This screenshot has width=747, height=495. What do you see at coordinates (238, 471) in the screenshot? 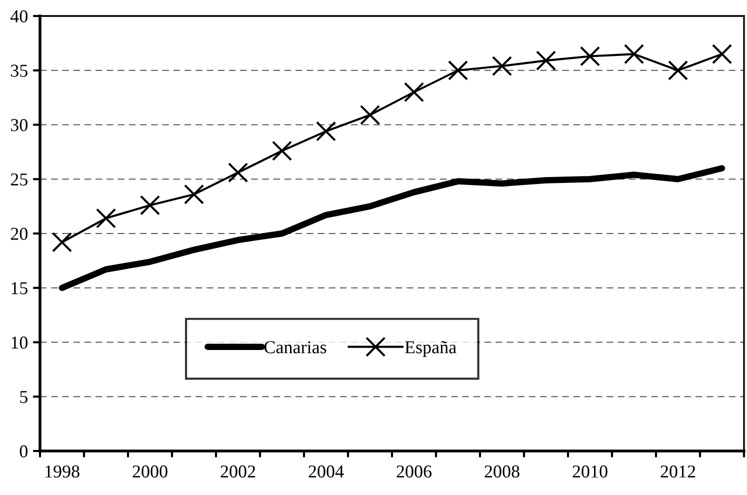
I see `x-tick-label: 2002` at bounding box center [238, 471].